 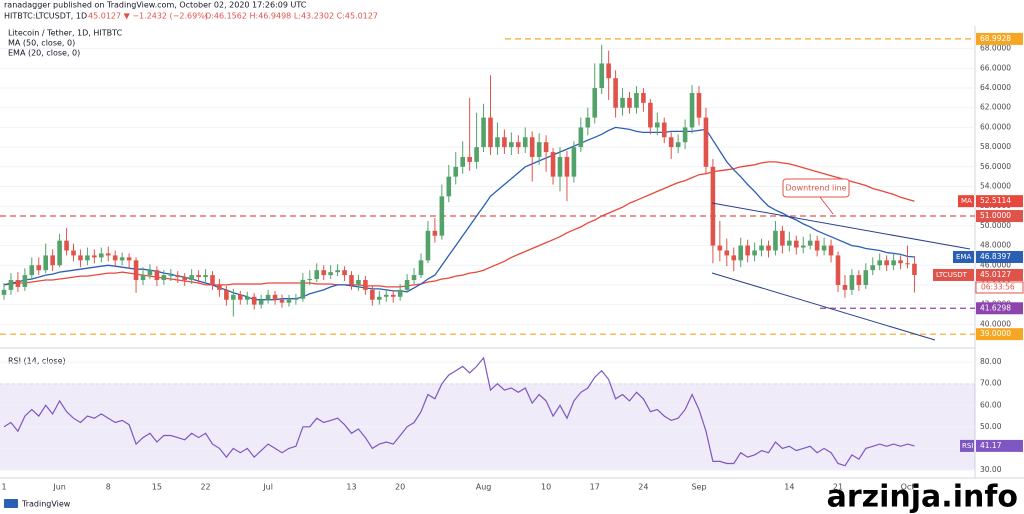 I want to click on name-tag-label: MA, so click(x=966, y=201).